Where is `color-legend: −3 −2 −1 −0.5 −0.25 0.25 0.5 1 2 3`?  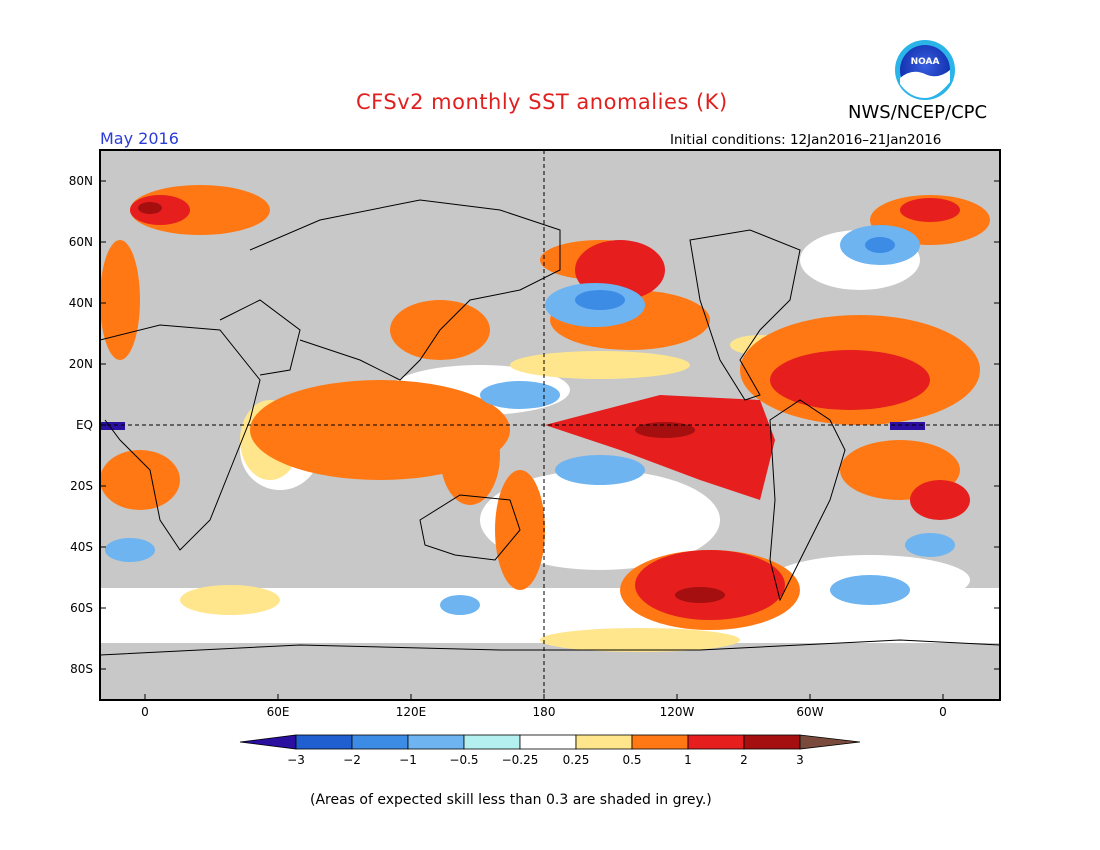 color-legend: −3 −2 −1 −0.5 −0.25 0.25 0.5 1 2 3 is located at coordinates (550, 750).